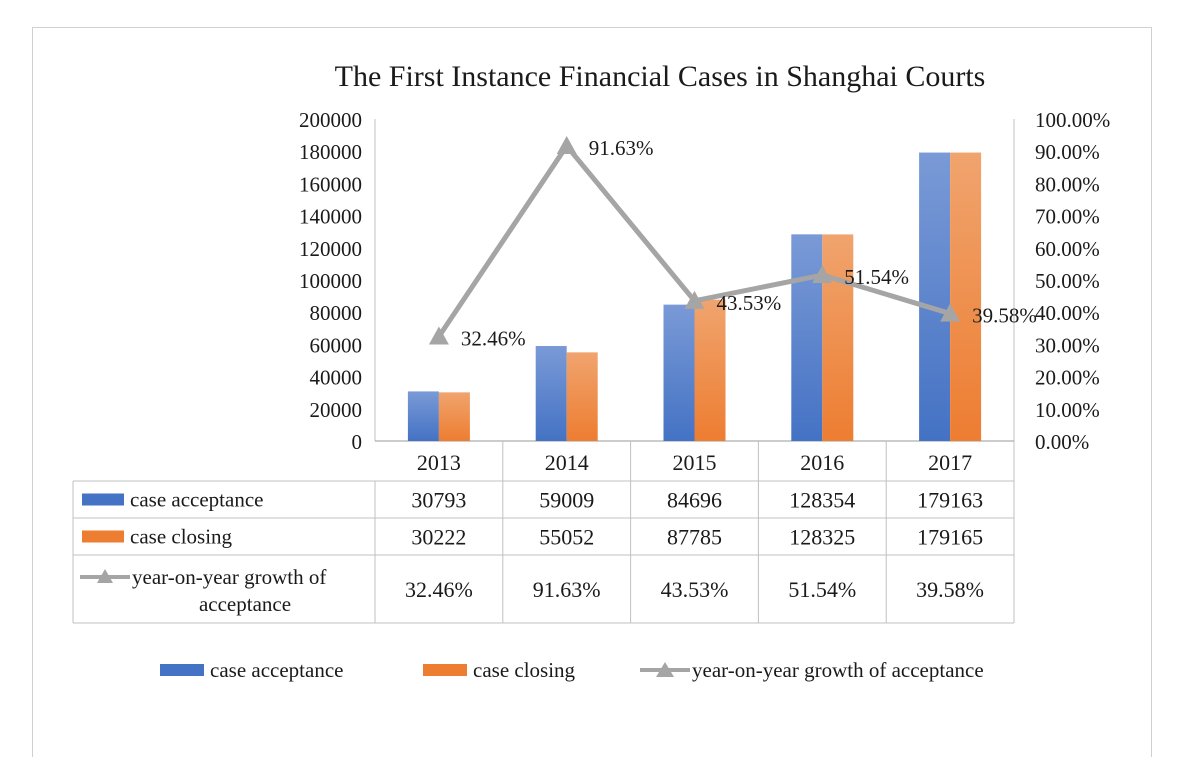  I want to click on table-row-label: case closing, so click(181, 537).